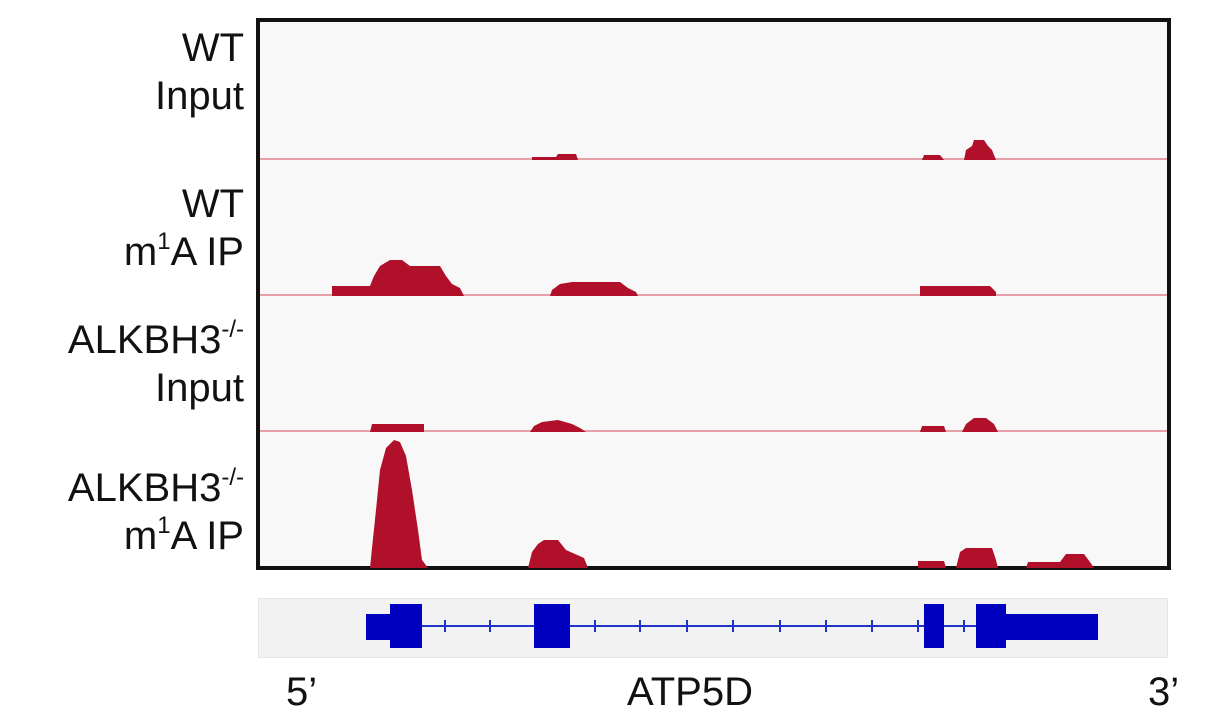 The height and width of the screenshot is (723, 1207). I want to click on exons, so click(732, 626).